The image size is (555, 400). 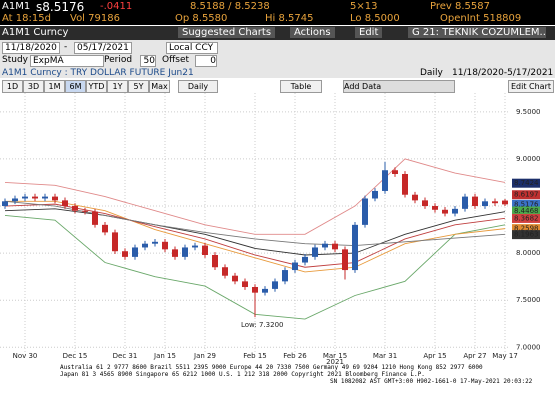 What do you see at coordinates (201, 18) in the screenshot?
I see `open: Op 8.5580` at bounding box center [201, 18].